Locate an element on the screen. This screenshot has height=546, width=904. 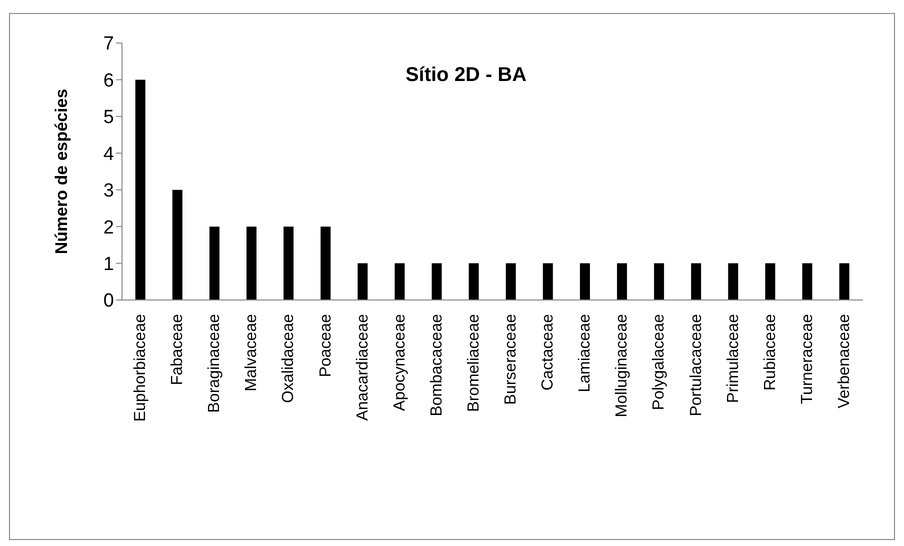
text: Sítio 2D - BA is located at coordinates (466, 75).